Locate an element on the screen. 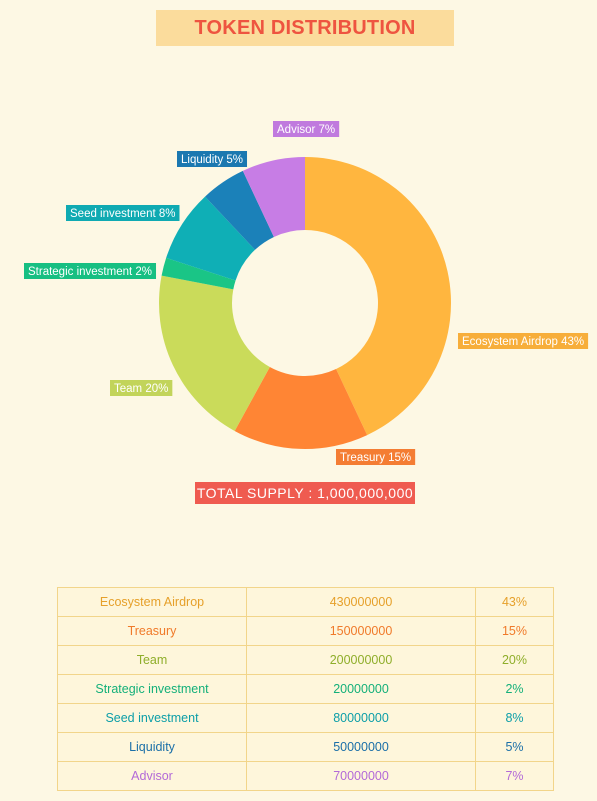  slice-label-liquidity: Liquidity 5% is located at coordinates (212, 159).